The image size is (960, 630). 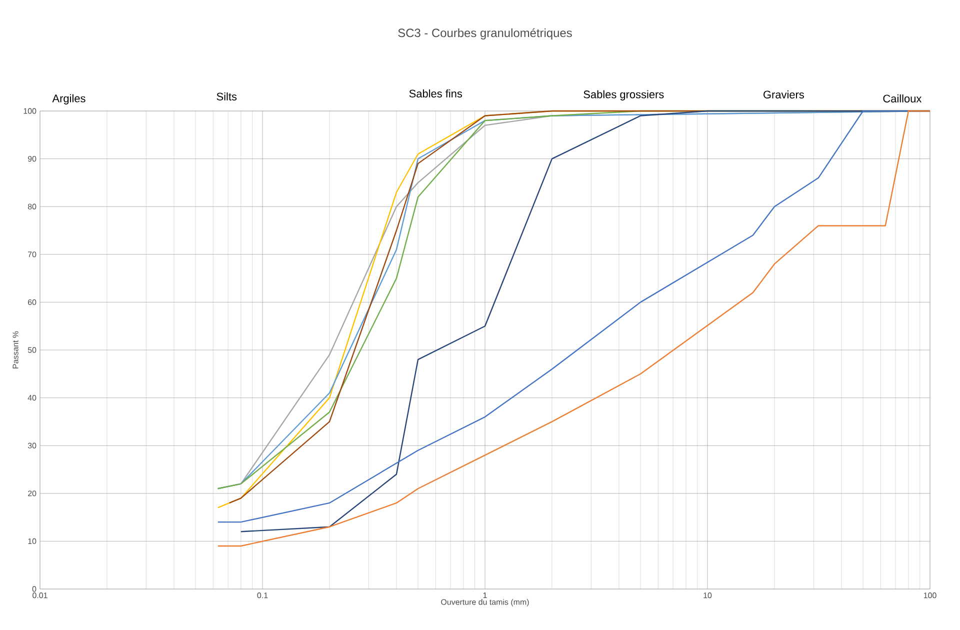 What do you see at coordinates (69, 99) in the screenshot?
I see `text: Argiles` at bounding box center [69, 99].